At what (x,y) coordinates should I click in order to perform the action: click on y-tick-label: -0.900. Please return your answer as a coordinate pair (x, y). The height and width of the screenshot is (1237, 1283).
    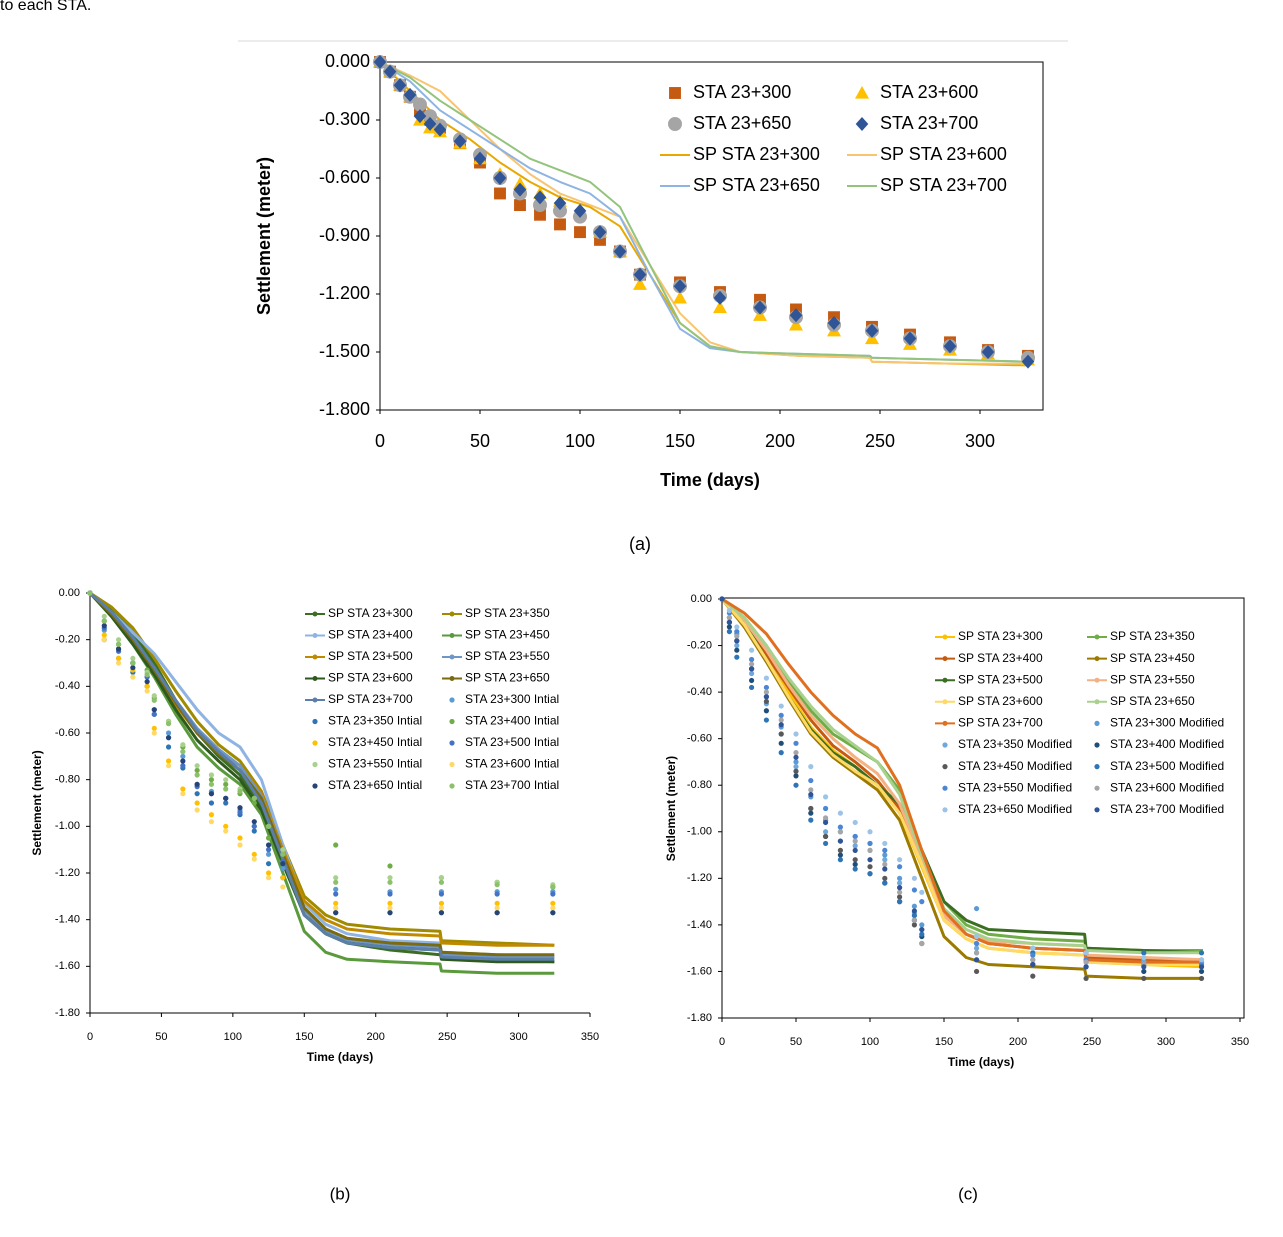
    Looking at the image, I should click on (344, 235).